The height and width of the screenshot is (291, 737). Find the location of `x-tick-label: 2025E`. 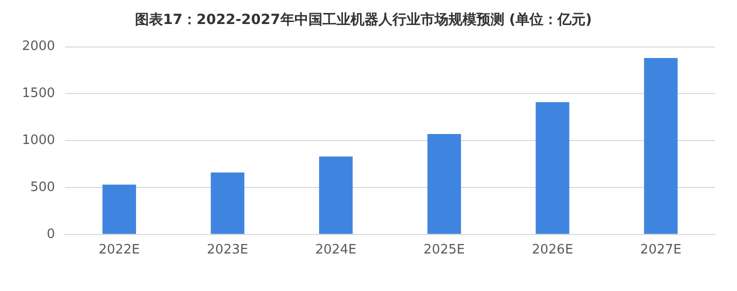

x-tick-label: 2025E is located at coordinates (444, 250).